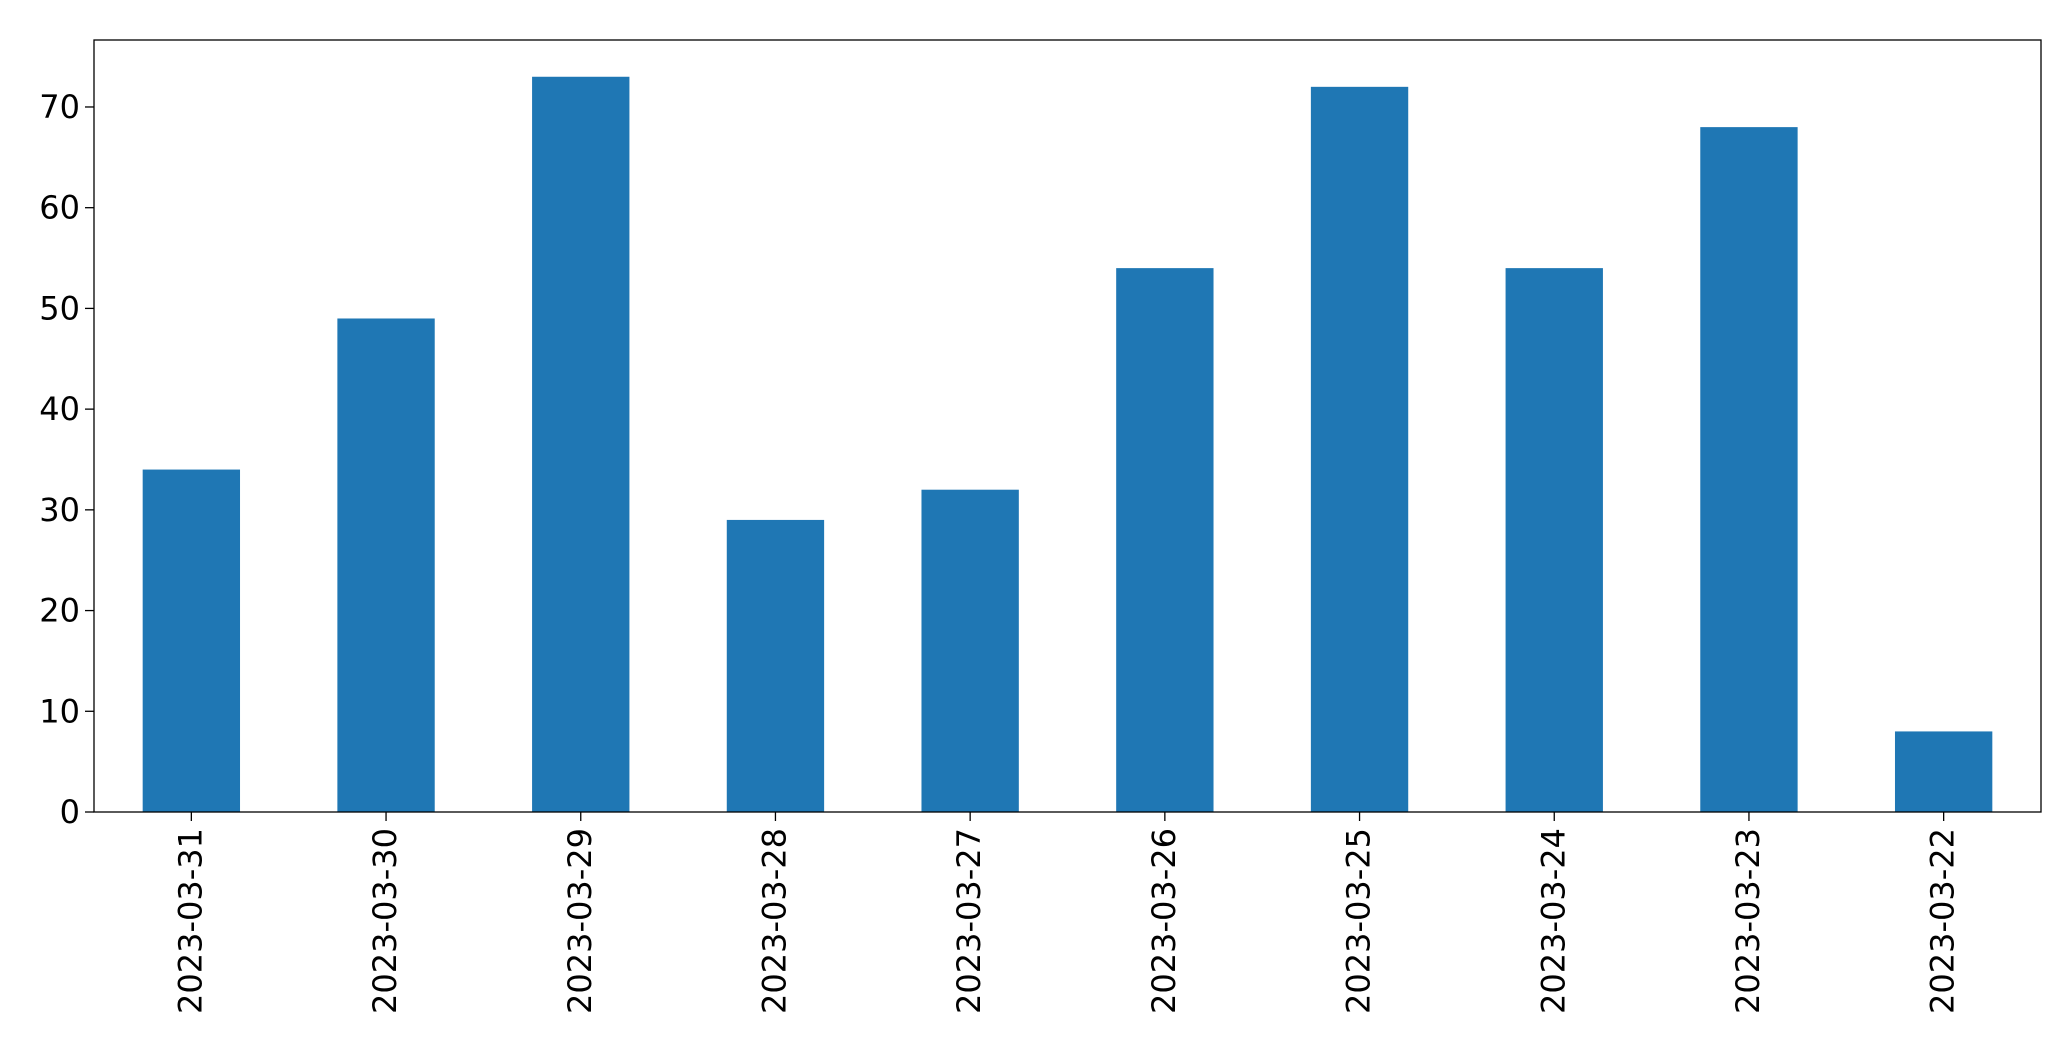 The width and height of the screenshot is (2071, 1061). I want to click on x-tick-label: 2023-03-24, so click(1553, 921).